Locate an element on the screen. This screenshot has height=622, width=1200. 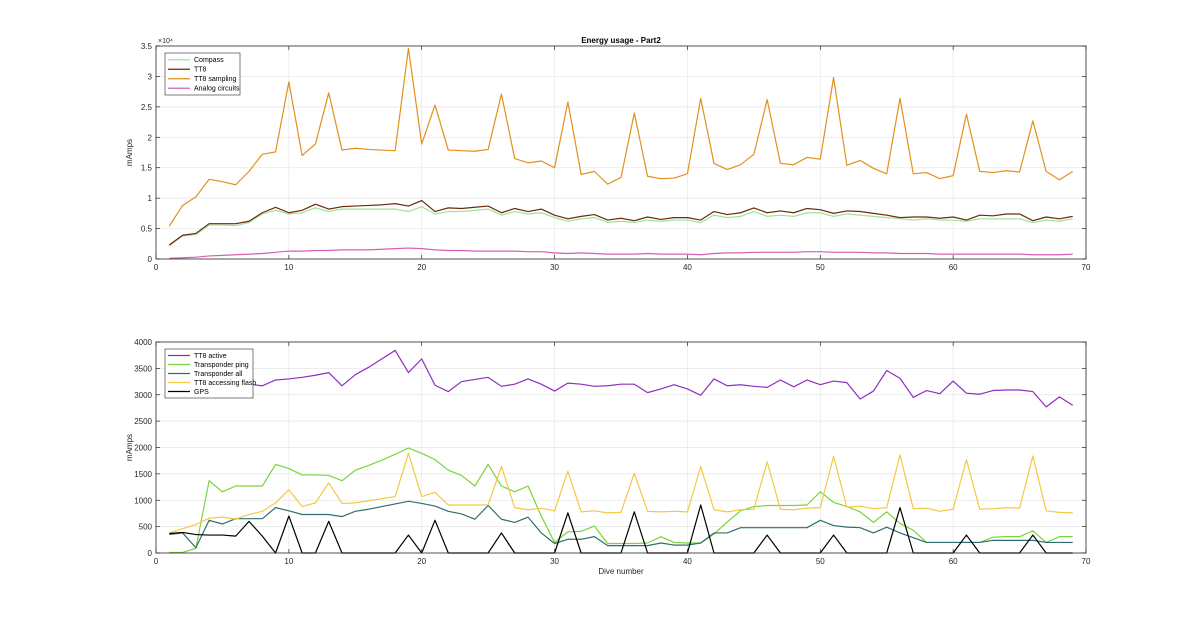
legend-entry: Transponder all is located at coordinates (218, 374).